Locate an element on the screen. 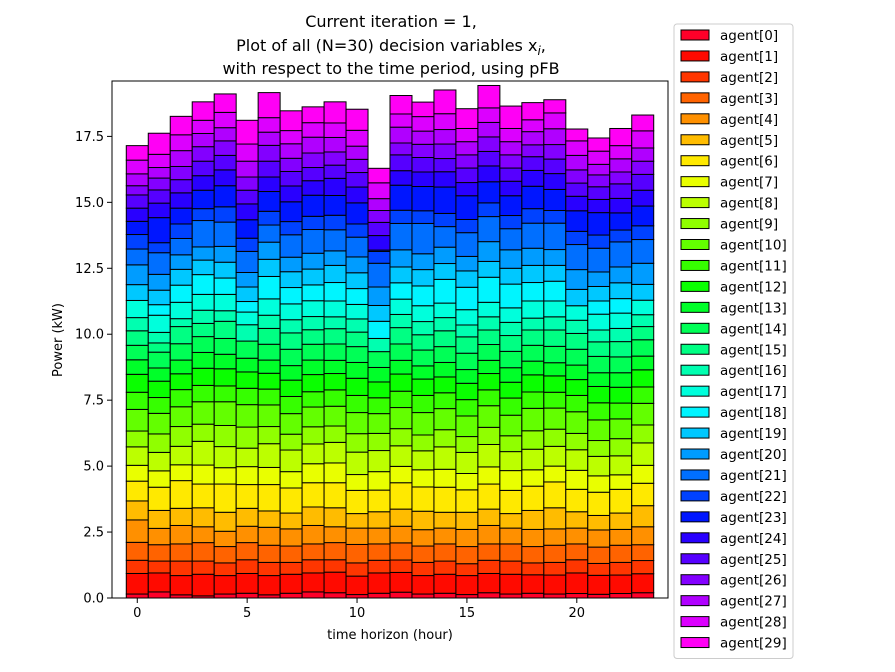  y-tick-label: 17.5 is located at coordinates (89, 137).